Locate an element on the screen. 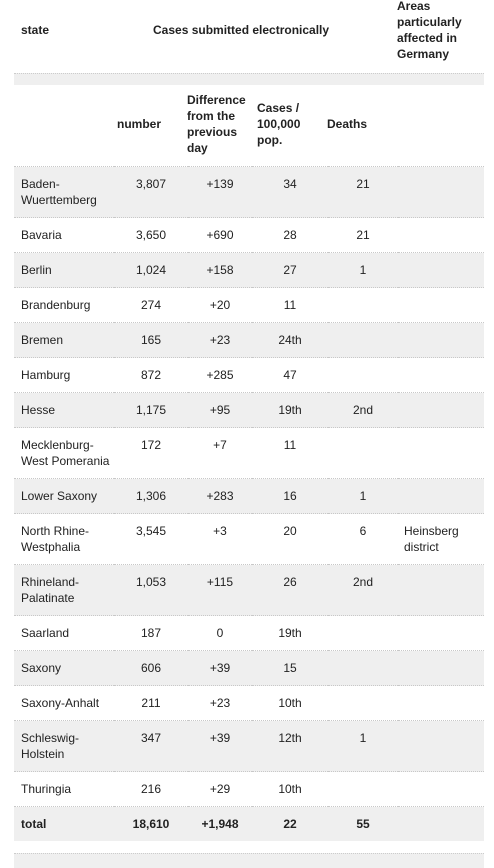 The image size is (494, 868). cell-per-100k: 15 is located at coordinates (290, 668).